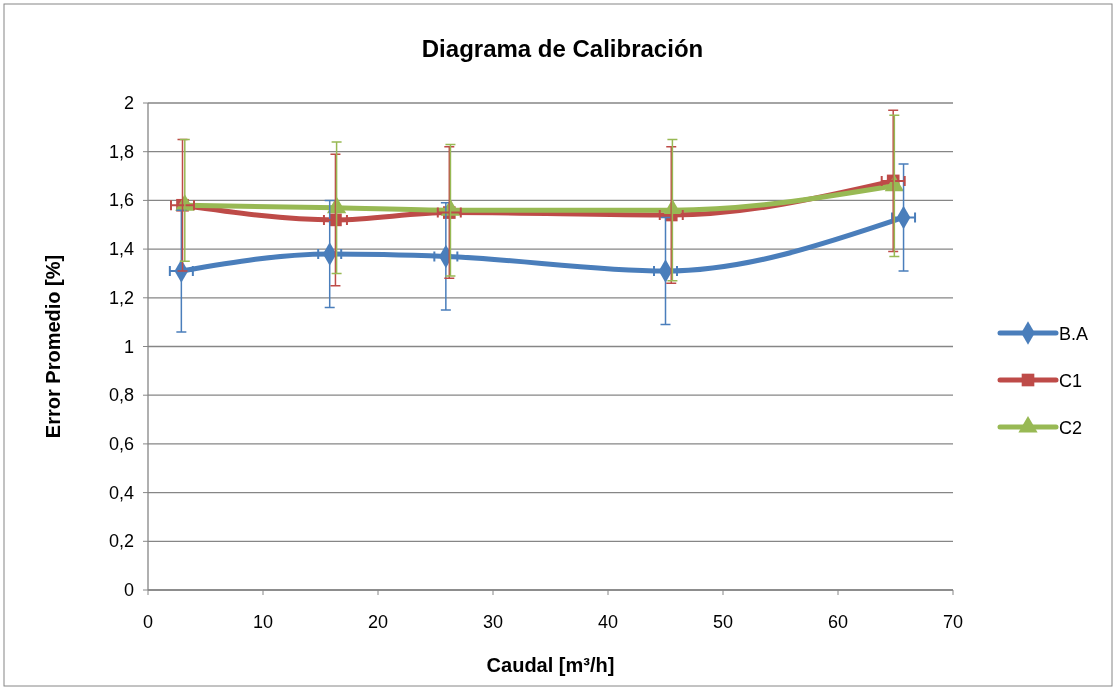 The height and width of the screenshot is (690, 1116). What do you see at coordinates (838, 622) in the screenshot?
I see `x-tick-label: 60` at bounding box center [838, 622].